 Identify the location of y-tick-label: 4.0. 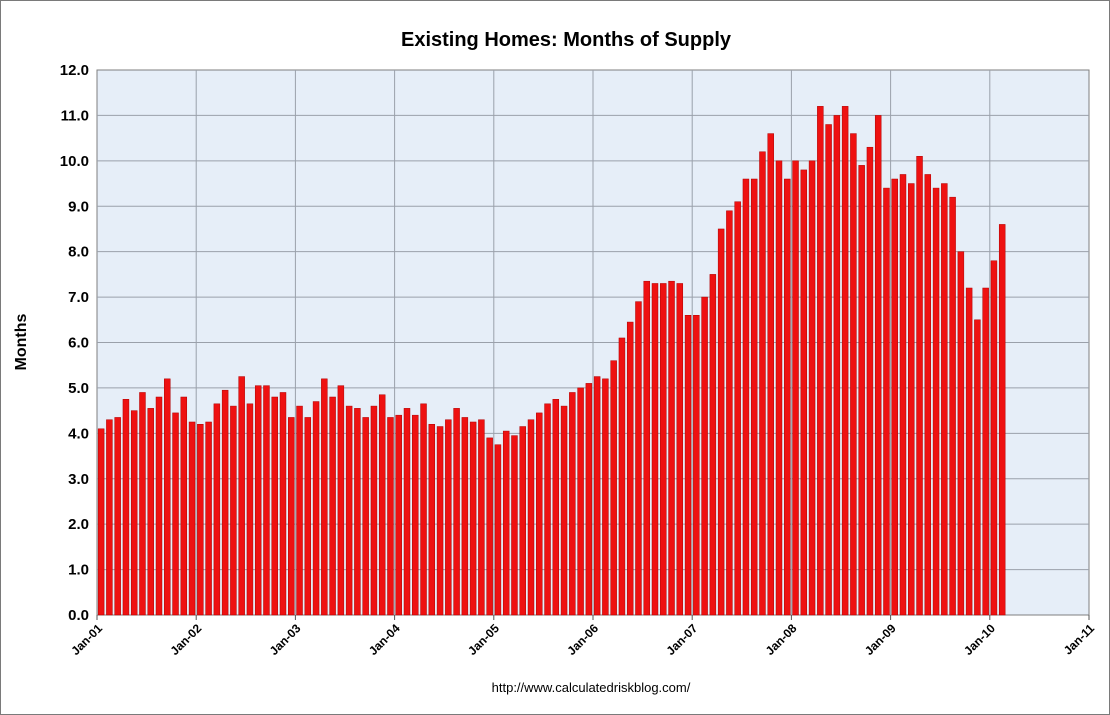
(78, 433).